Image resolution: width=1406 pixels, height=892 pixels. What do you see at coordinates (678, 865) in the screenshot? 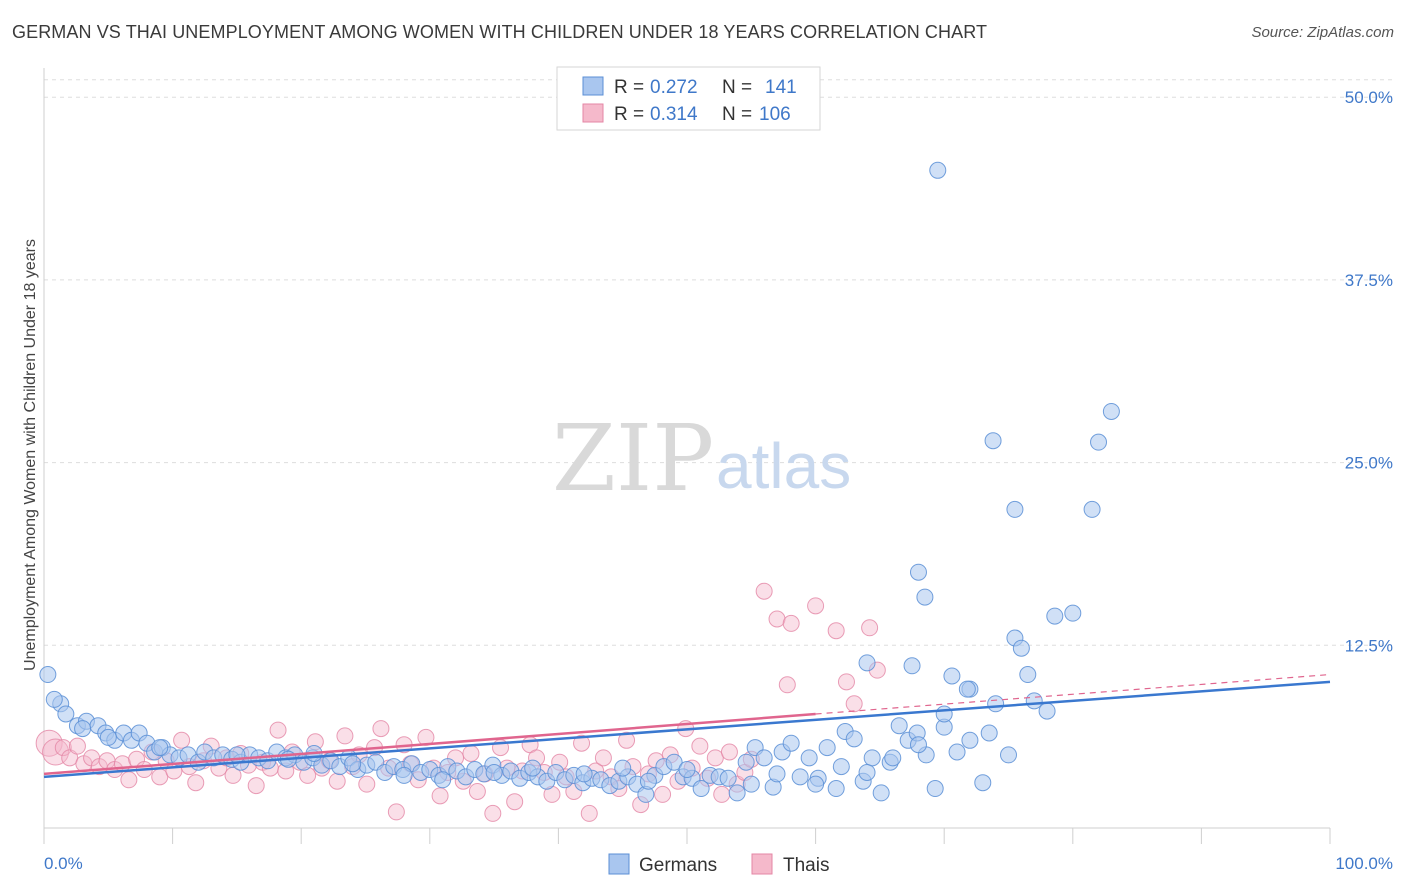
I see `legend-bottom-germans-label: Germans` at bounding box center [678, 865].